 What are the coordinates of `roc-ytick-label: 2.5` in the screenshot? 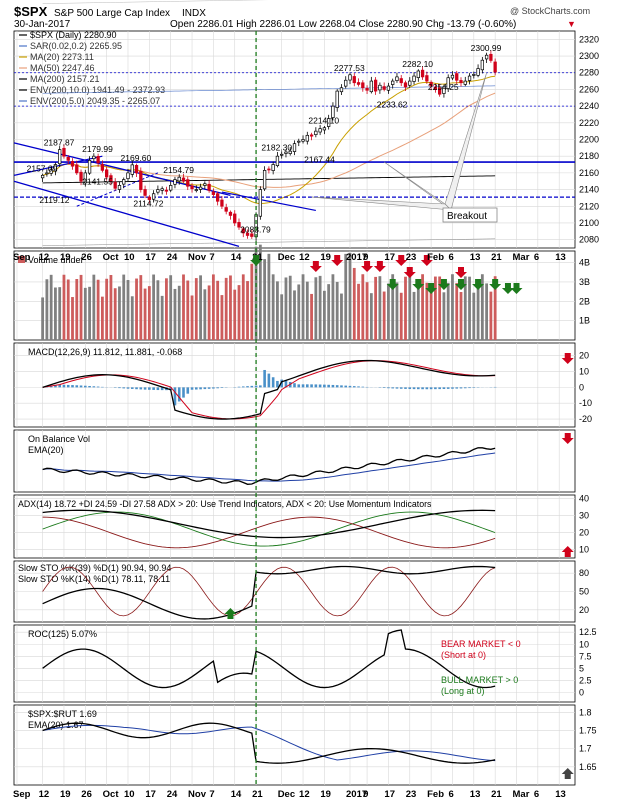 It's located at (585, 680).